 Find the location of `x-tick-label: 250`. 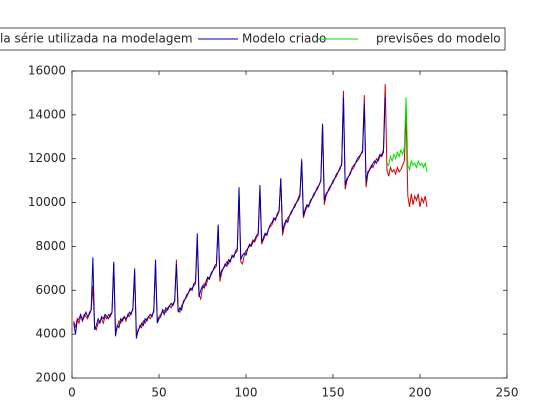

x-tick-label: 250 is located at coordinates (507, 393).